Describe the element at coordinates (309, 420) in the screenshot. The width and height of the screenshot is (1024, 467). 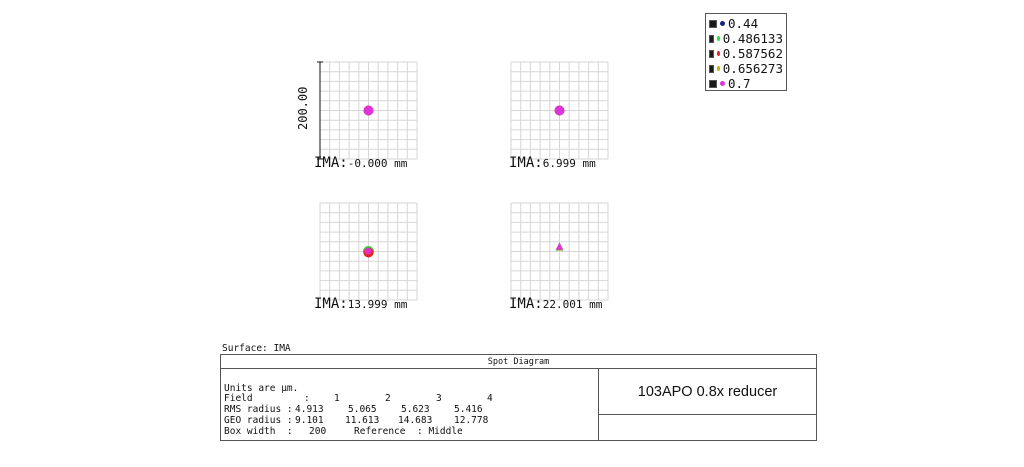
I see `geo-value: 9.101` at that location.